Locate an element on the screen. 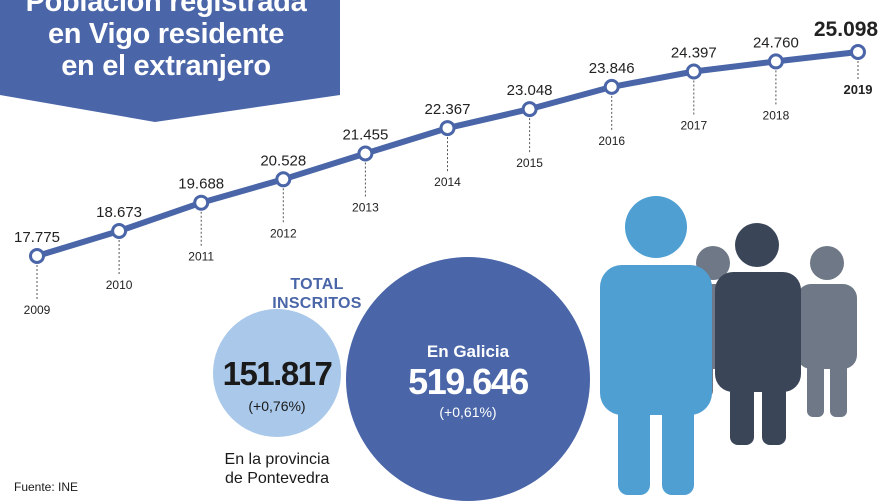 This screenshot has height=501, width=880. province-label-line-2: de Pontevedra is located at coordinates (277, 478).